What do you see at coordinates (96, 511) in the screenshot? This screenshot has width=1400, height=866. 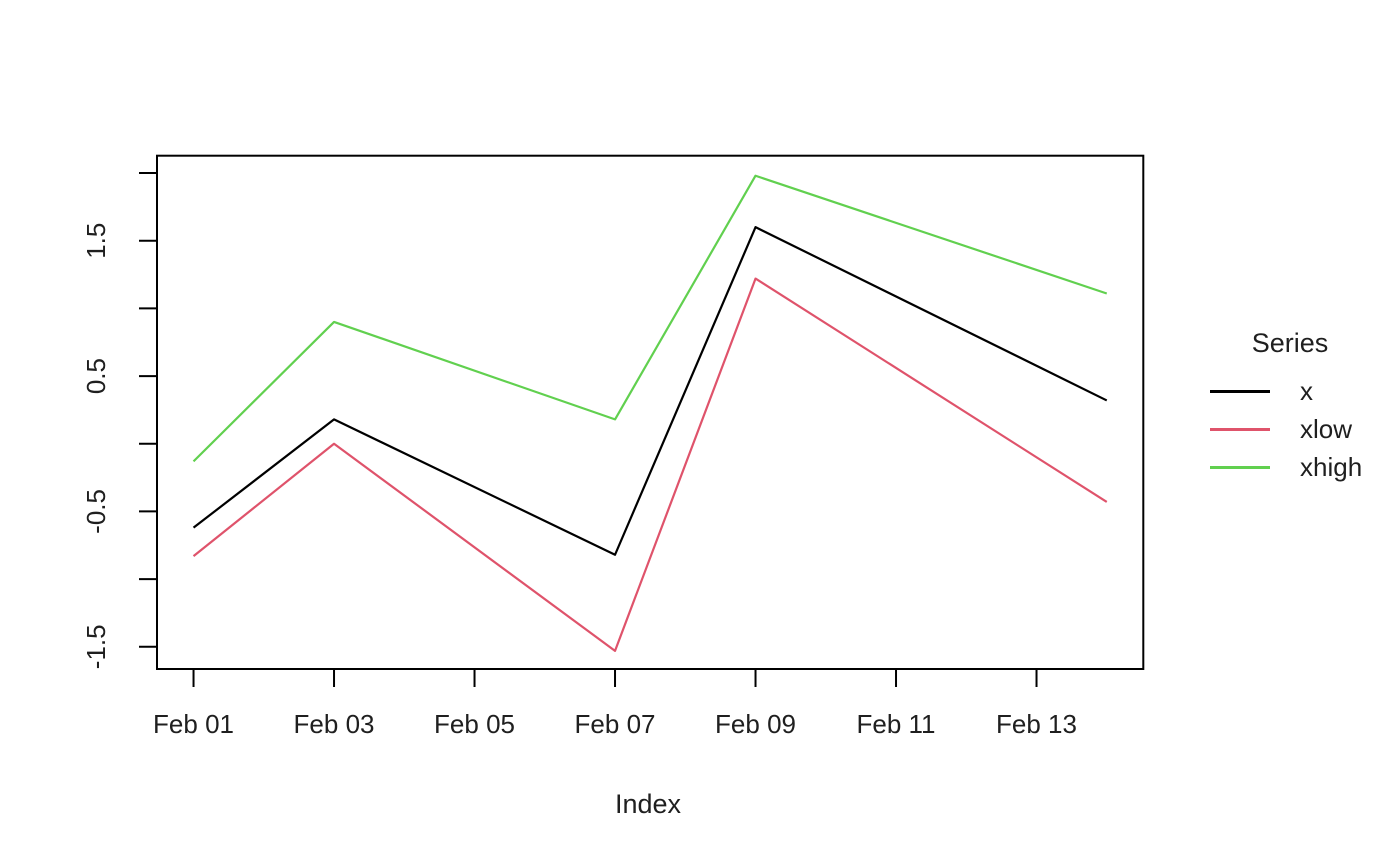 I see `y-tick-label: -0.5` at bounding box center [96, 511].